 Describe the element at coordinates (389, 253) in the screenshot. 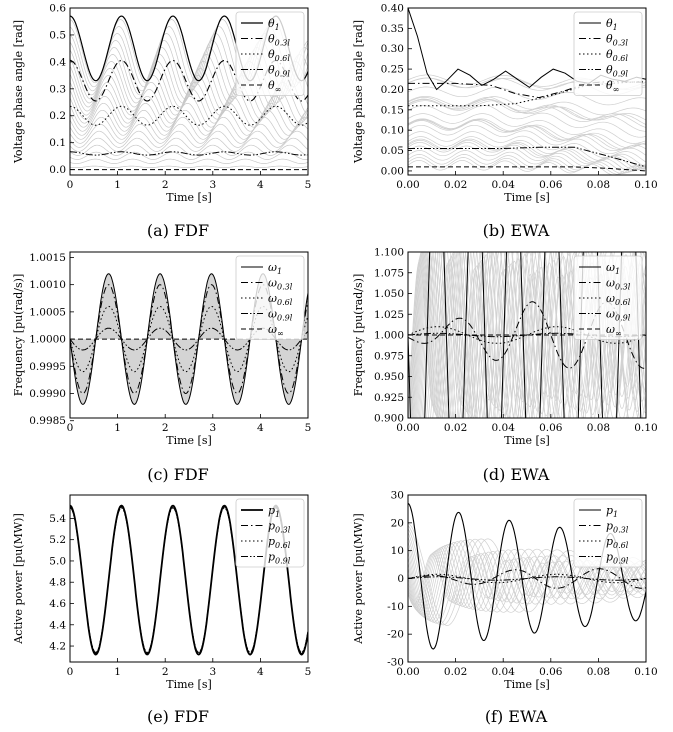

I see `y-tick-label: 1.100` at that location.